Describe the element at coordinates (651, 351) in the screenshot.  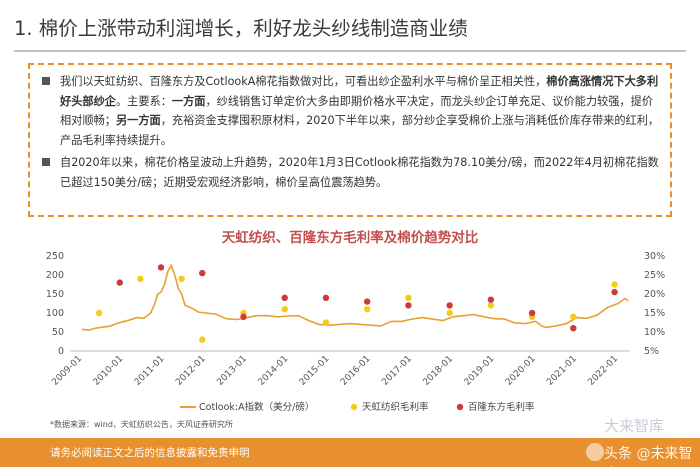
I see `y-right-tick-label: 5%` at that location.